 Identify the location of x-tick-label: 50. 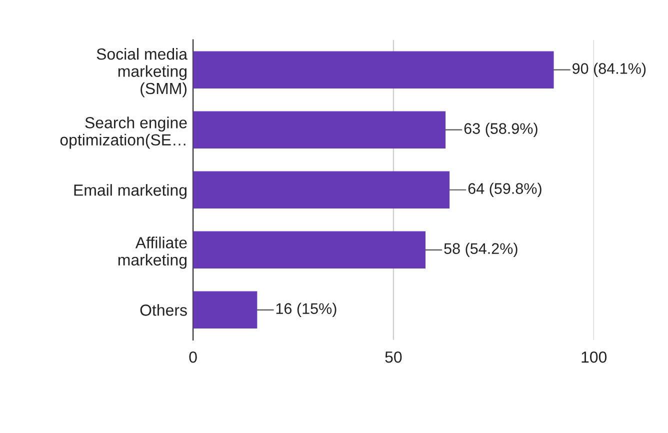
(393, 357).